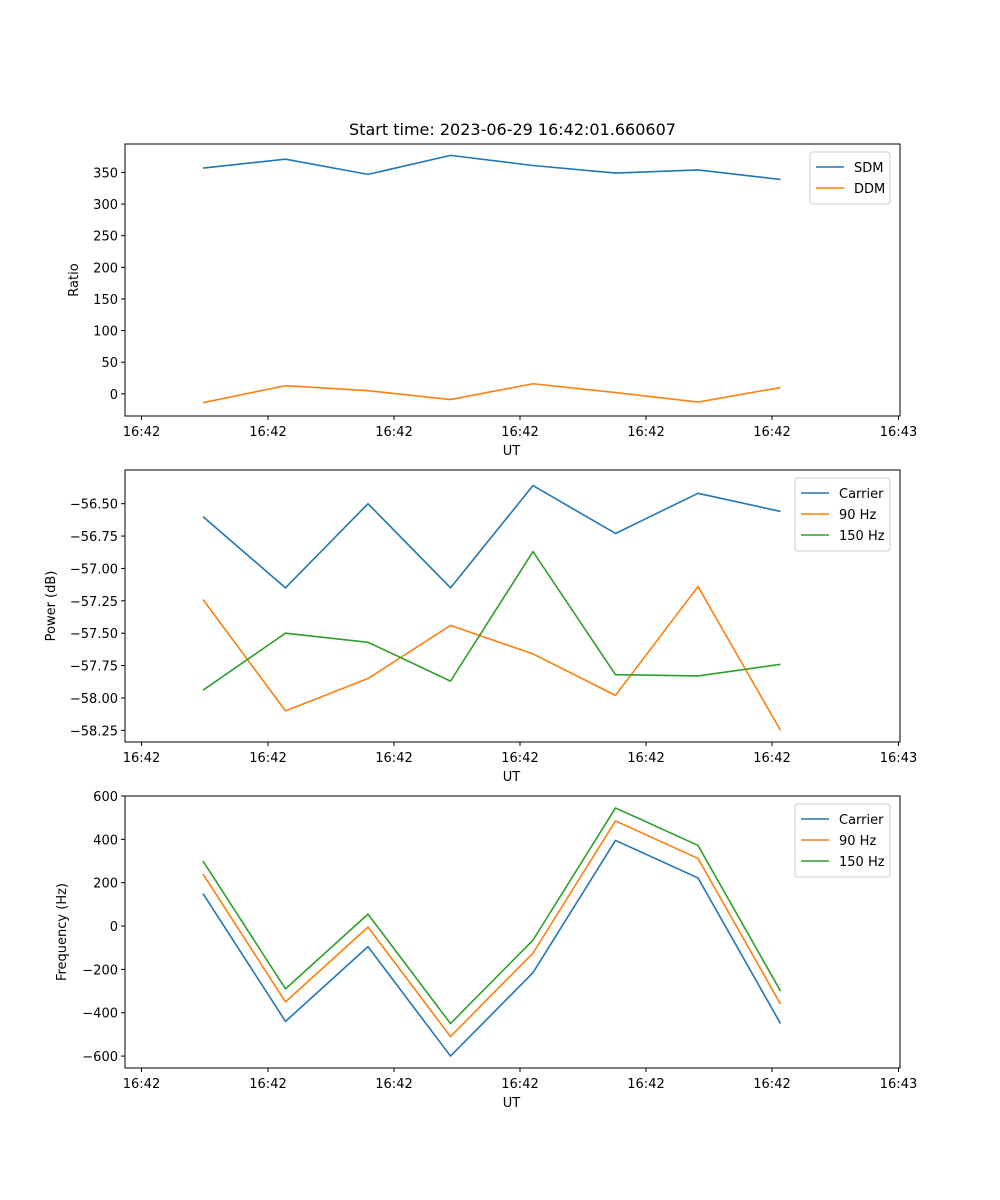  Describe the element at coordinates (94, 667) in the screenshot. I see `y-tick-label: −57.75` at that location.